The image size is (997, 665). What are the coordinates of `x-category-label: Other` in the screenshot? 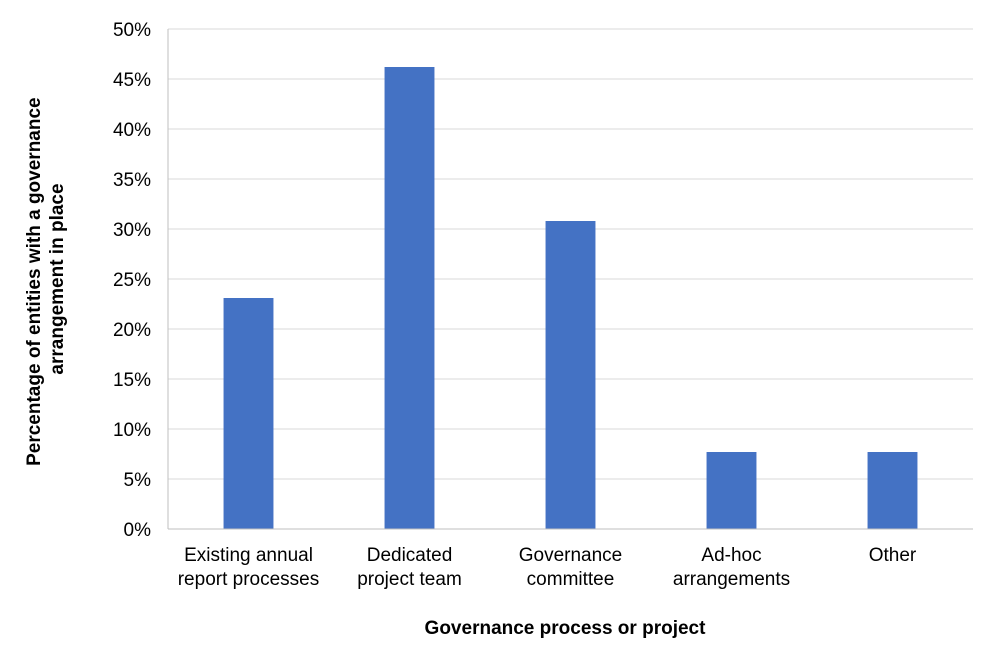 It's located at (893, 555).